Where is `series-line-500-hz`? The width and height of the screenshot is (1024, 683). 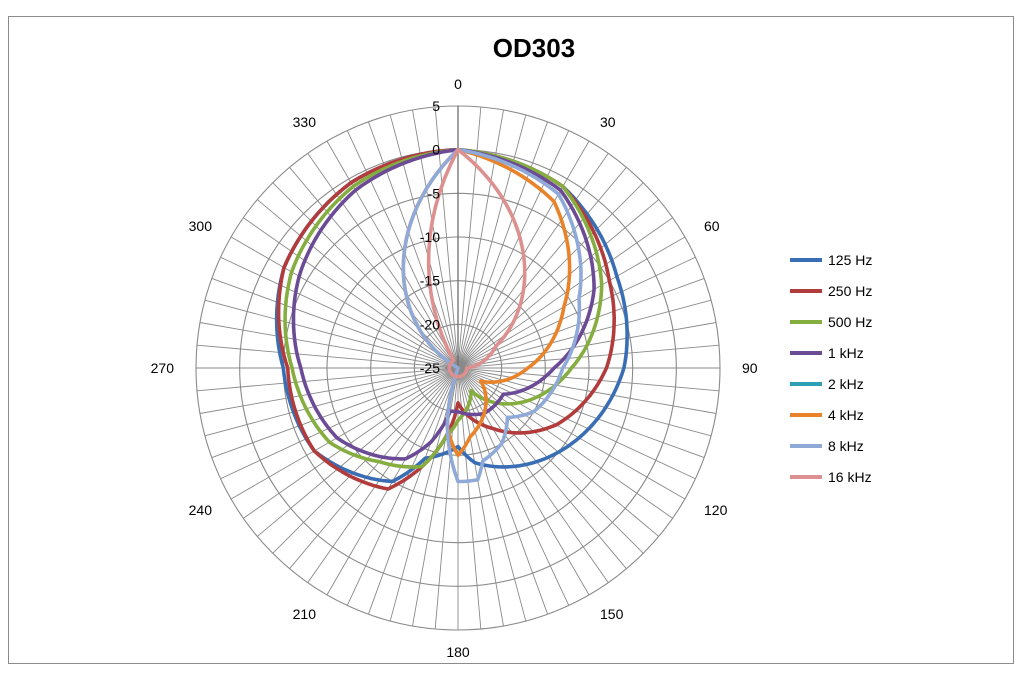
series-line-500-hz is located at coordinates (443, 308).